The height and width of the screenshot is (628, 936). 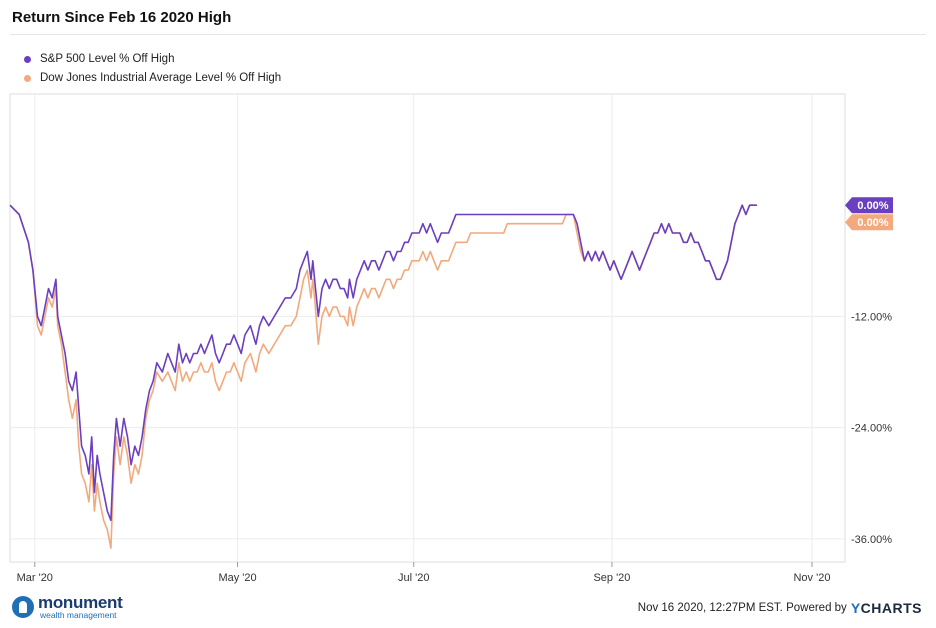 What do you see at coordinates (27, 78) in the screenshot?
I see `legend-swatch-dow` at bounding box center [27, 78].